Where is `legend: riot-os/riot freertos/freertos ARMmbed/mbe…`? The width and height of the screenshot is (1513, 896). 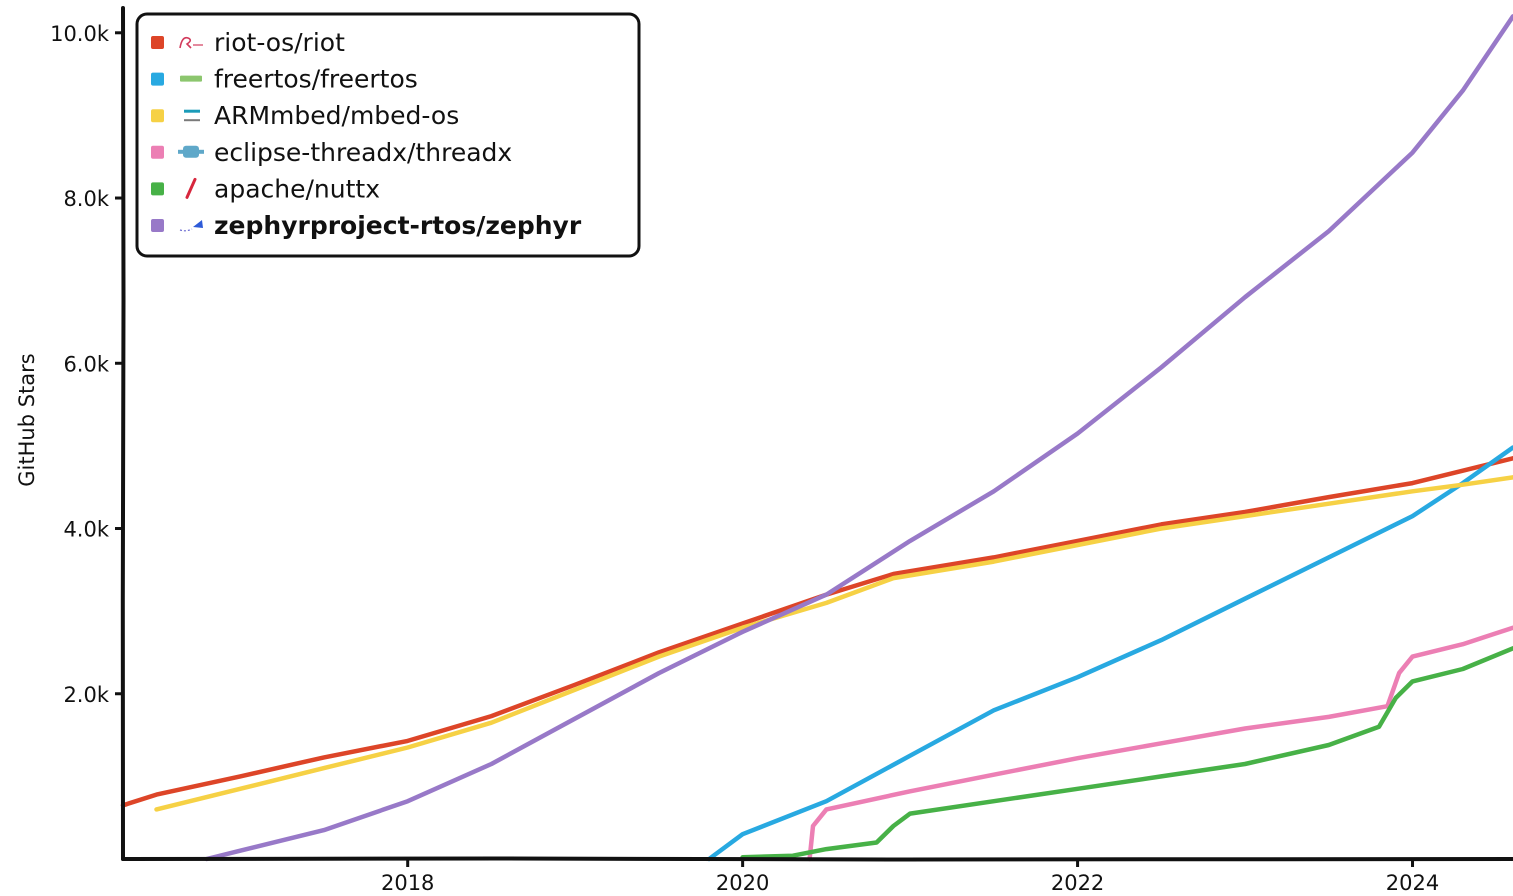 legend: riot-os/riot freertos/freertos ARMmbed/mbe… is located at coordinates (388, 135).